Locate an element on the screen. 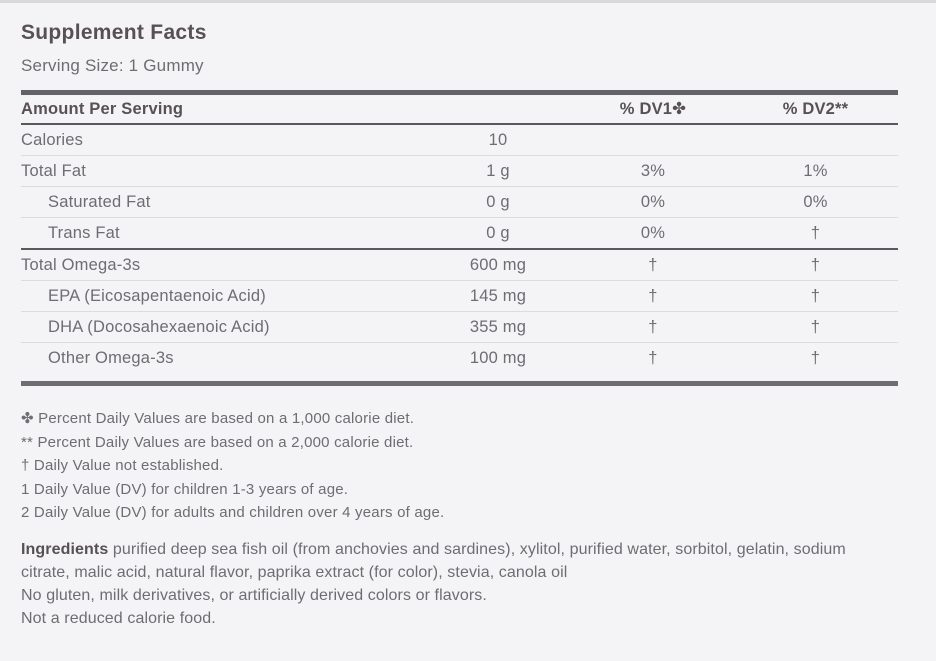  nutrient-amount: 600 mg is located at coordinates (498, 264).